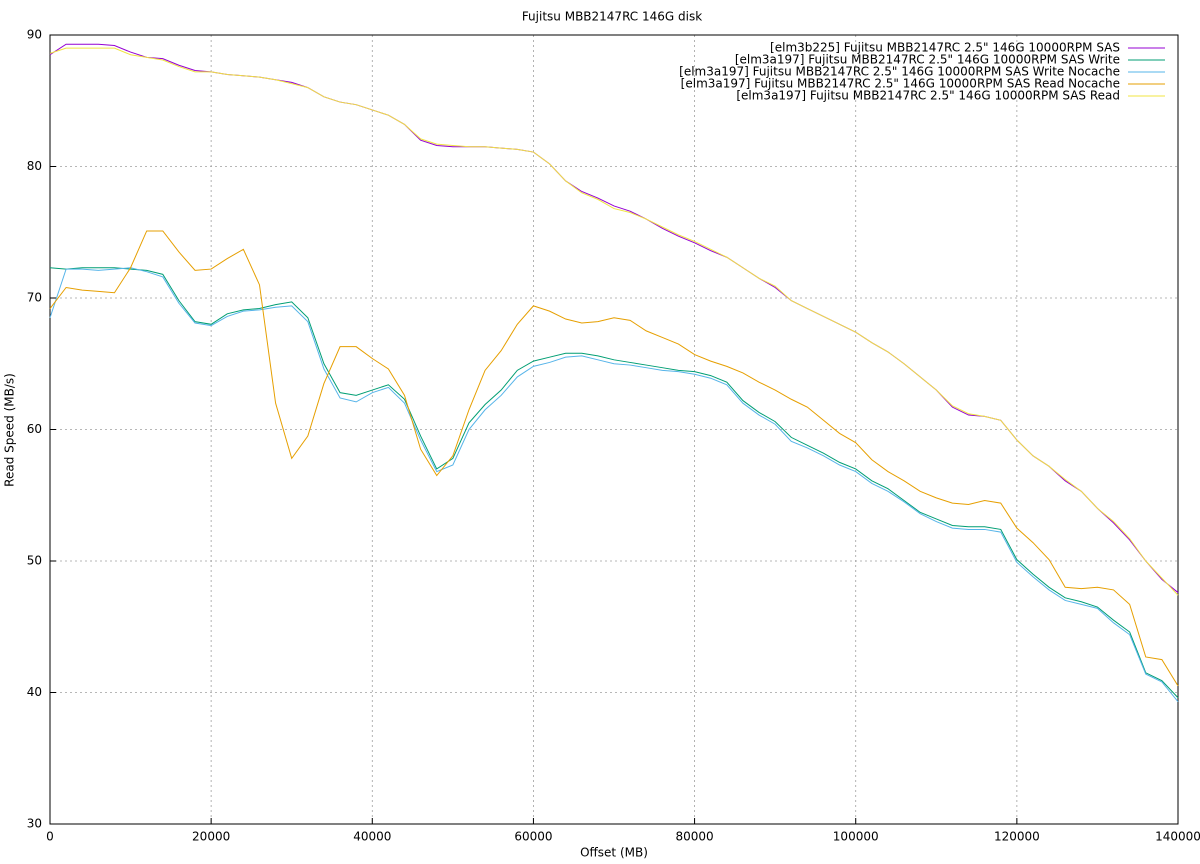 This screenshot has height=864, width=1200. I want to click on x-tick-label: 80000, so click(694, 837).